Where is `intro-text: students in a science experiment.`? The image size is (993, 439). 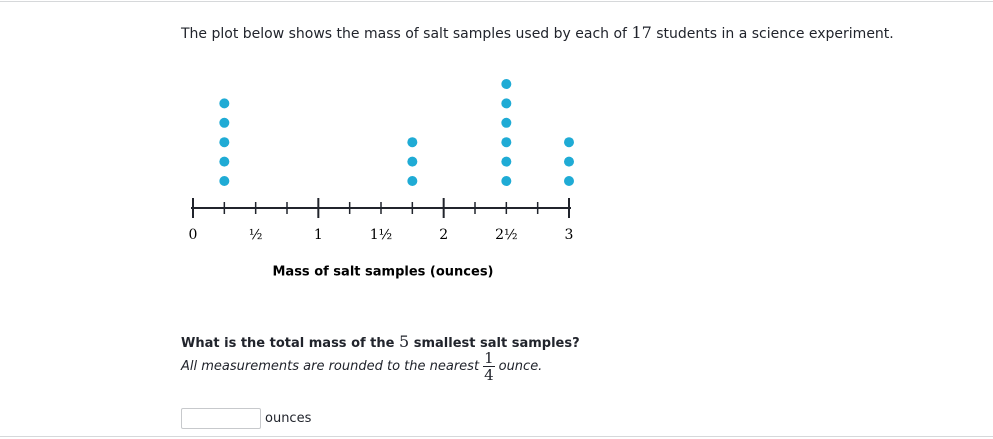
intro-text: students in a science experiment. is located at coordinates (775, 34).